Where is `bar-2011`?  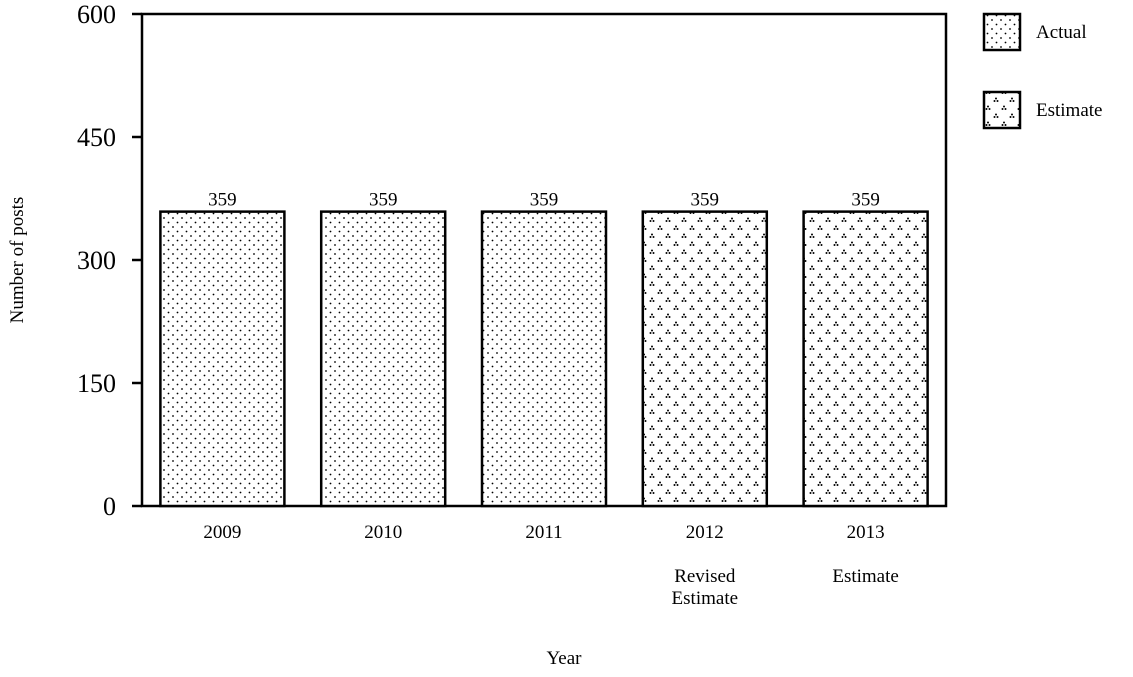
bar-2011 is located at coordinates (544, 359).